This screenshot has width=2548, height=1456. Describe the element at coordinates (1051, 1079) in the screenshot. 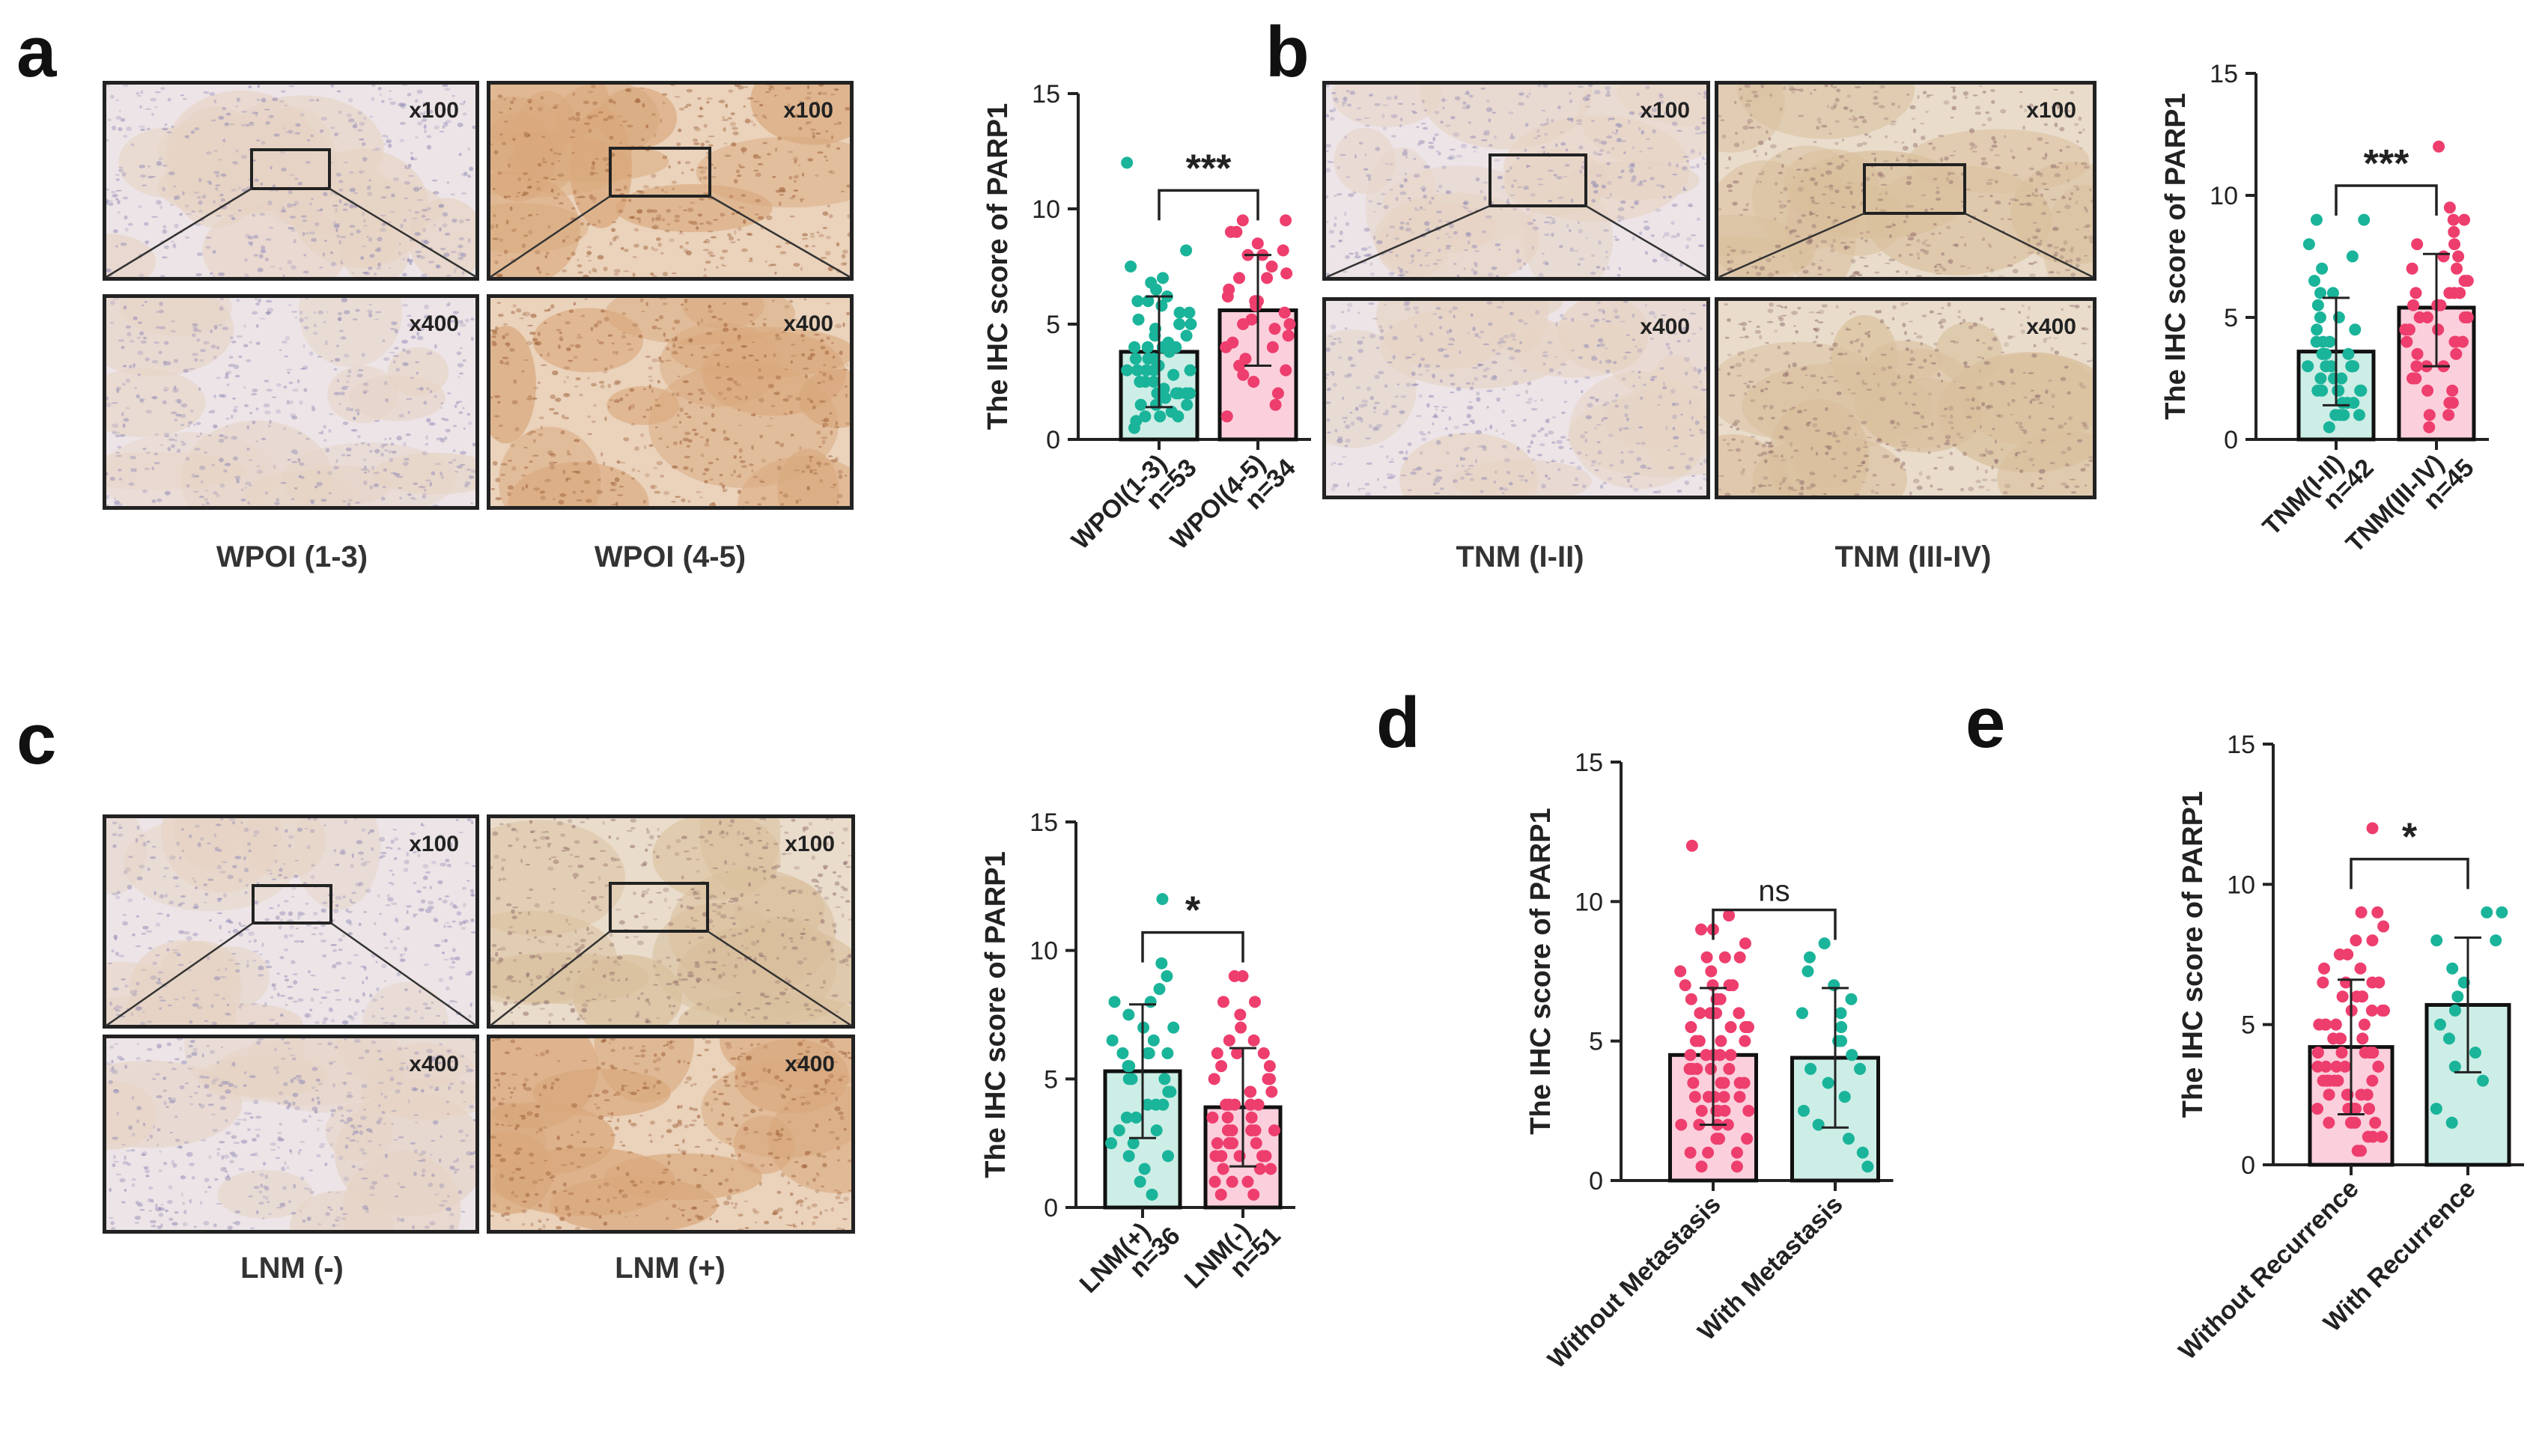

I see `y-tick-label: 5` at that location.